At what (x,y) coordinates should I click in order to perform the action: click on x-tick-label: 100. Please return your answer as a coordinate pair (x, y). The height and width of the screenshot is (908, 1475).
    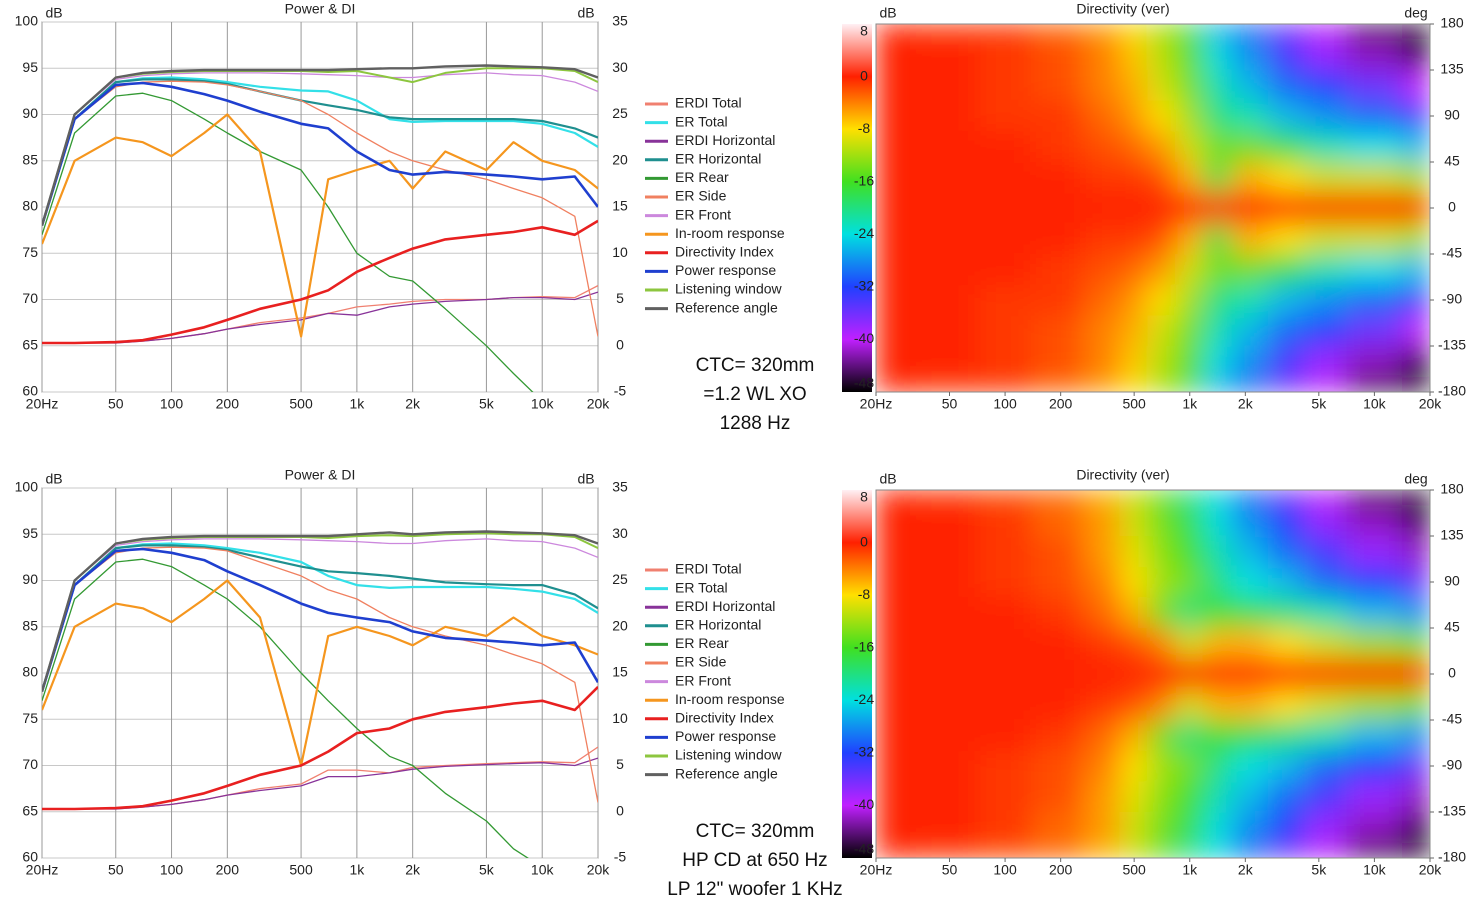
    Looking at the image, I should click on (172, 404).